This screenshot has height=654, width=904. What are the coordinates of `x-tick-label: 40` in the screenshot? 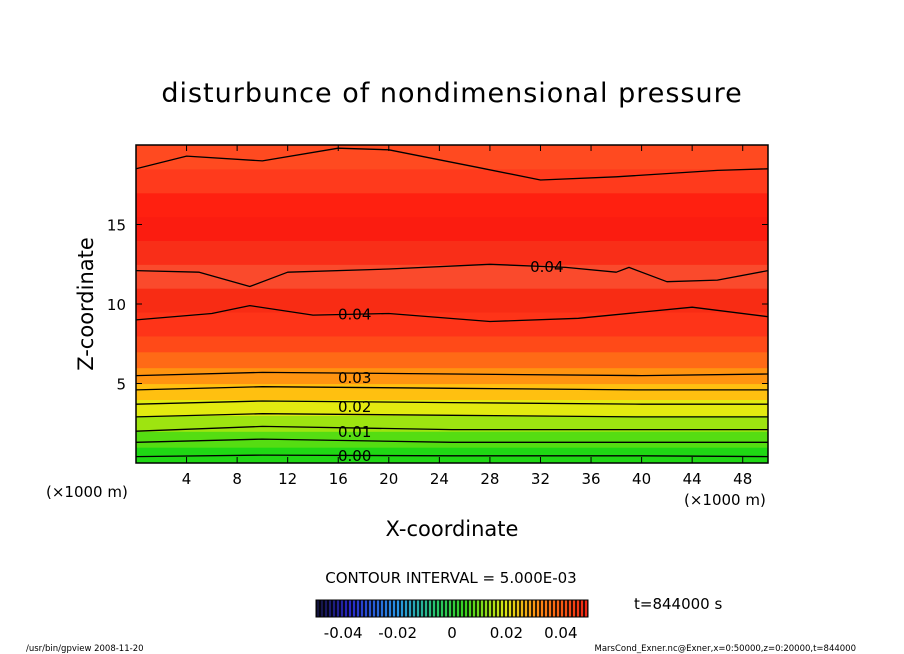 It's located at (641, 479).